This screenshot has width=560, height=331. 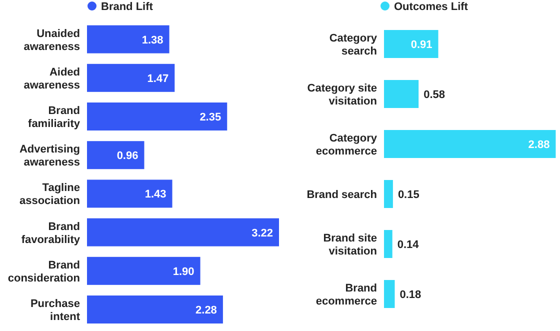 I want to click on y-tick-label: Category site visitation, so click(x=342, y=95).